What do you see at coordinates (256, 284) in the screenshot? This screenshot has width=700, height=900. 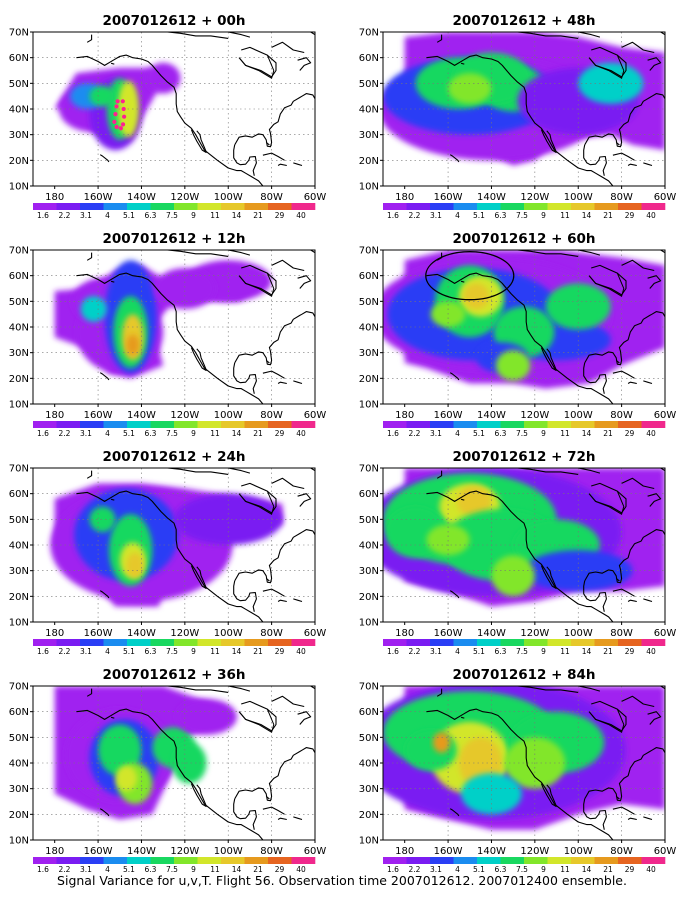 I see `hudson-bay-coast` at bounding box center [256, 284].